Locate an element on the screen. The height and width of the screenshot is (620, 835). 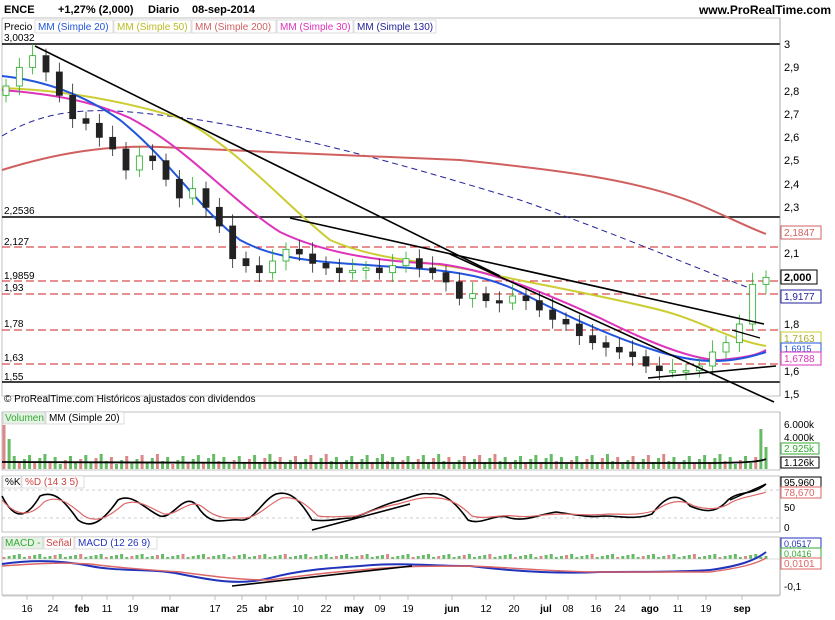
macd-tick: 0,0101 is located at coordinates (799, 564).